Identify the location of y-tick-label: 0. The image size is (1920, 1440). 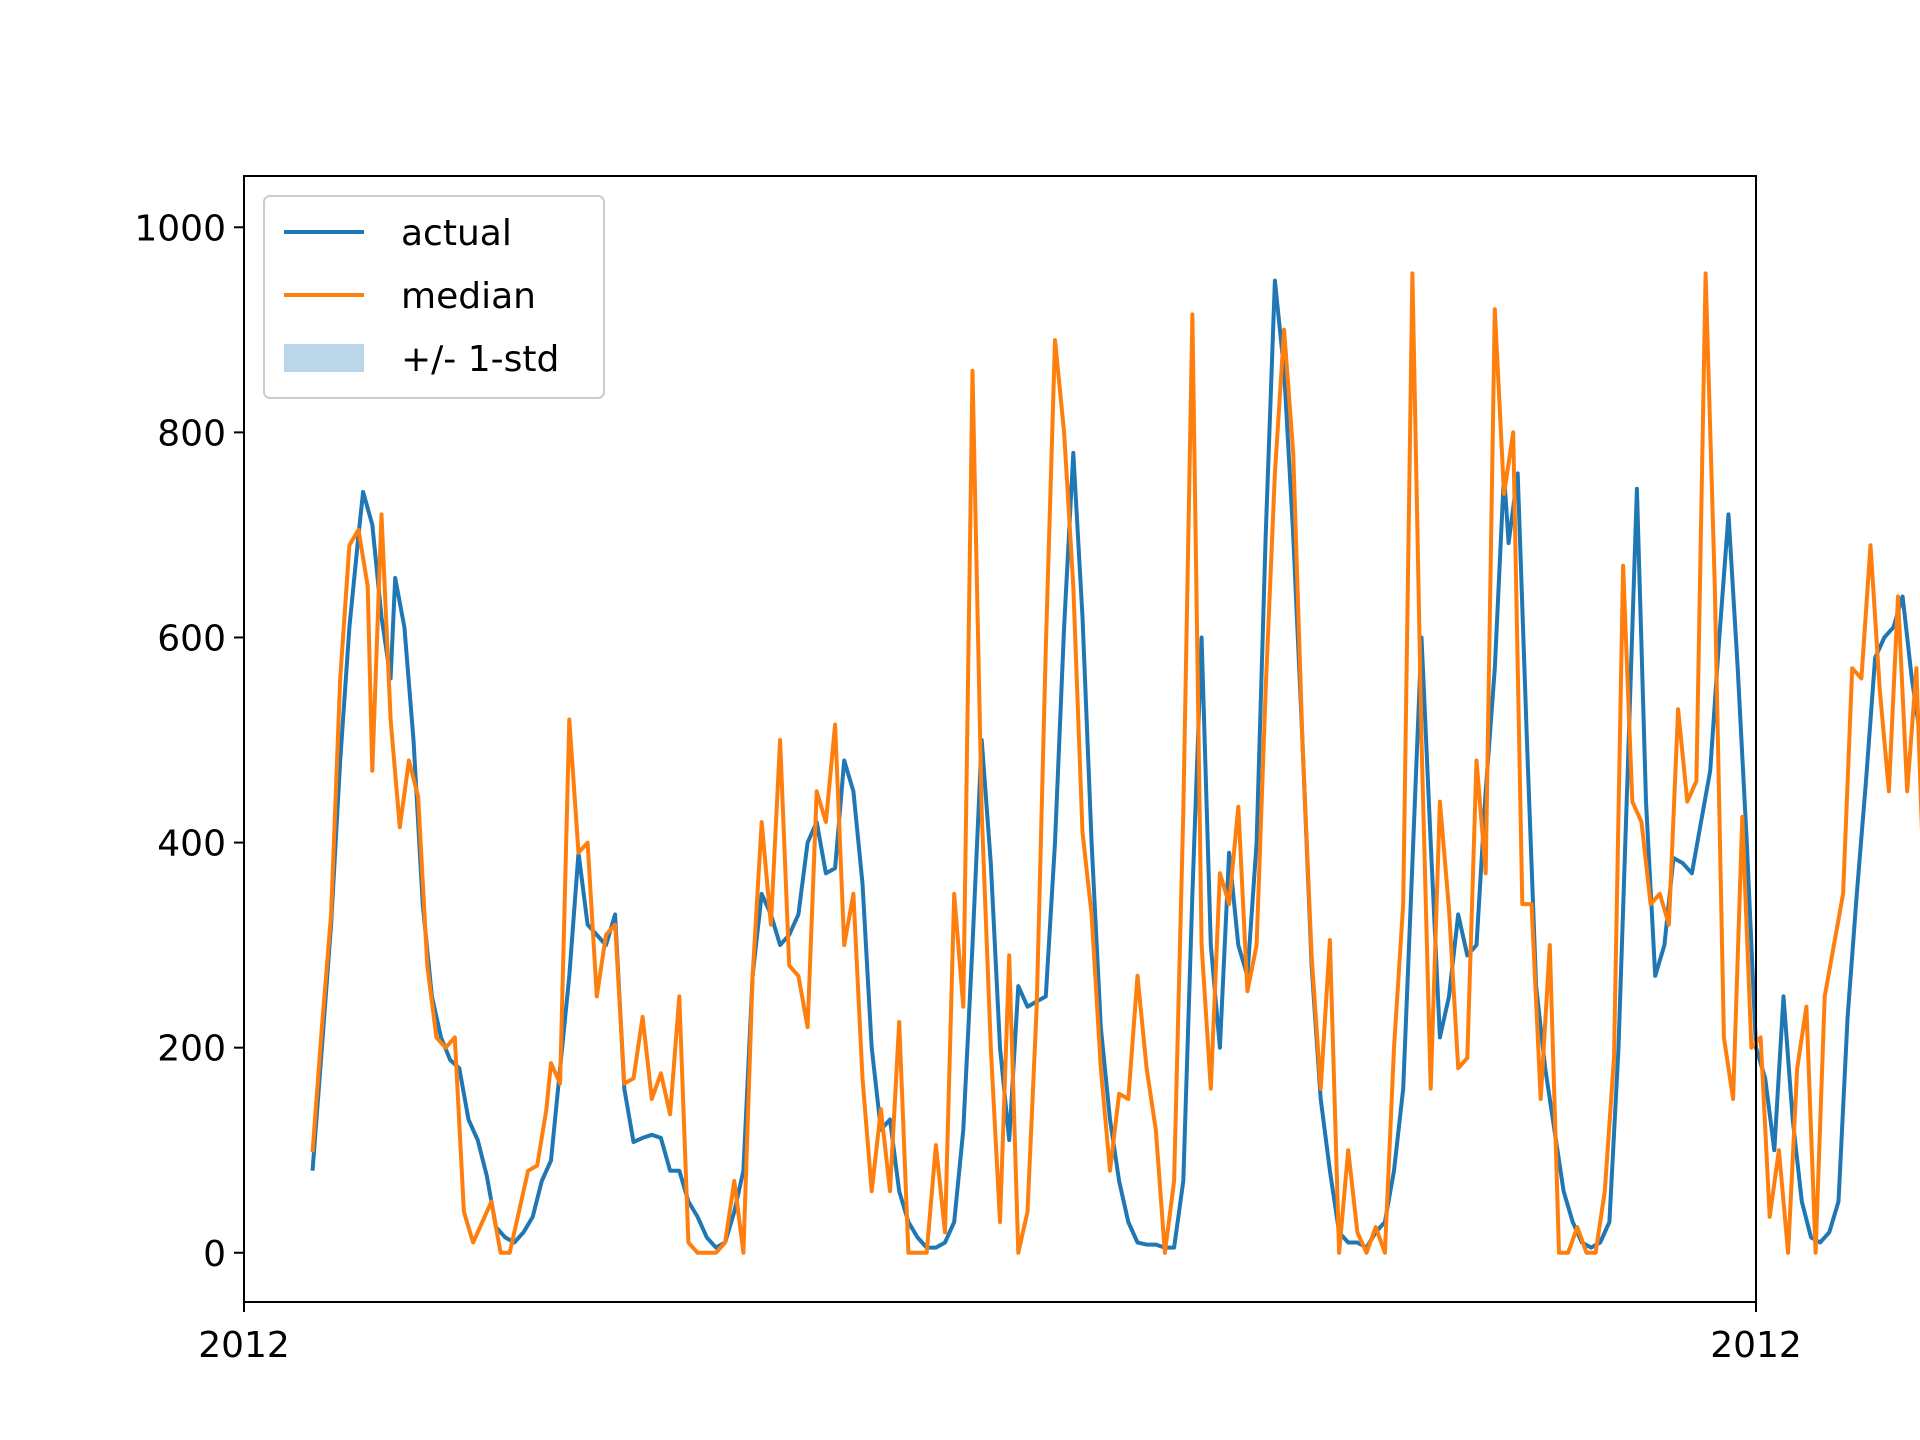
(214, 1254).